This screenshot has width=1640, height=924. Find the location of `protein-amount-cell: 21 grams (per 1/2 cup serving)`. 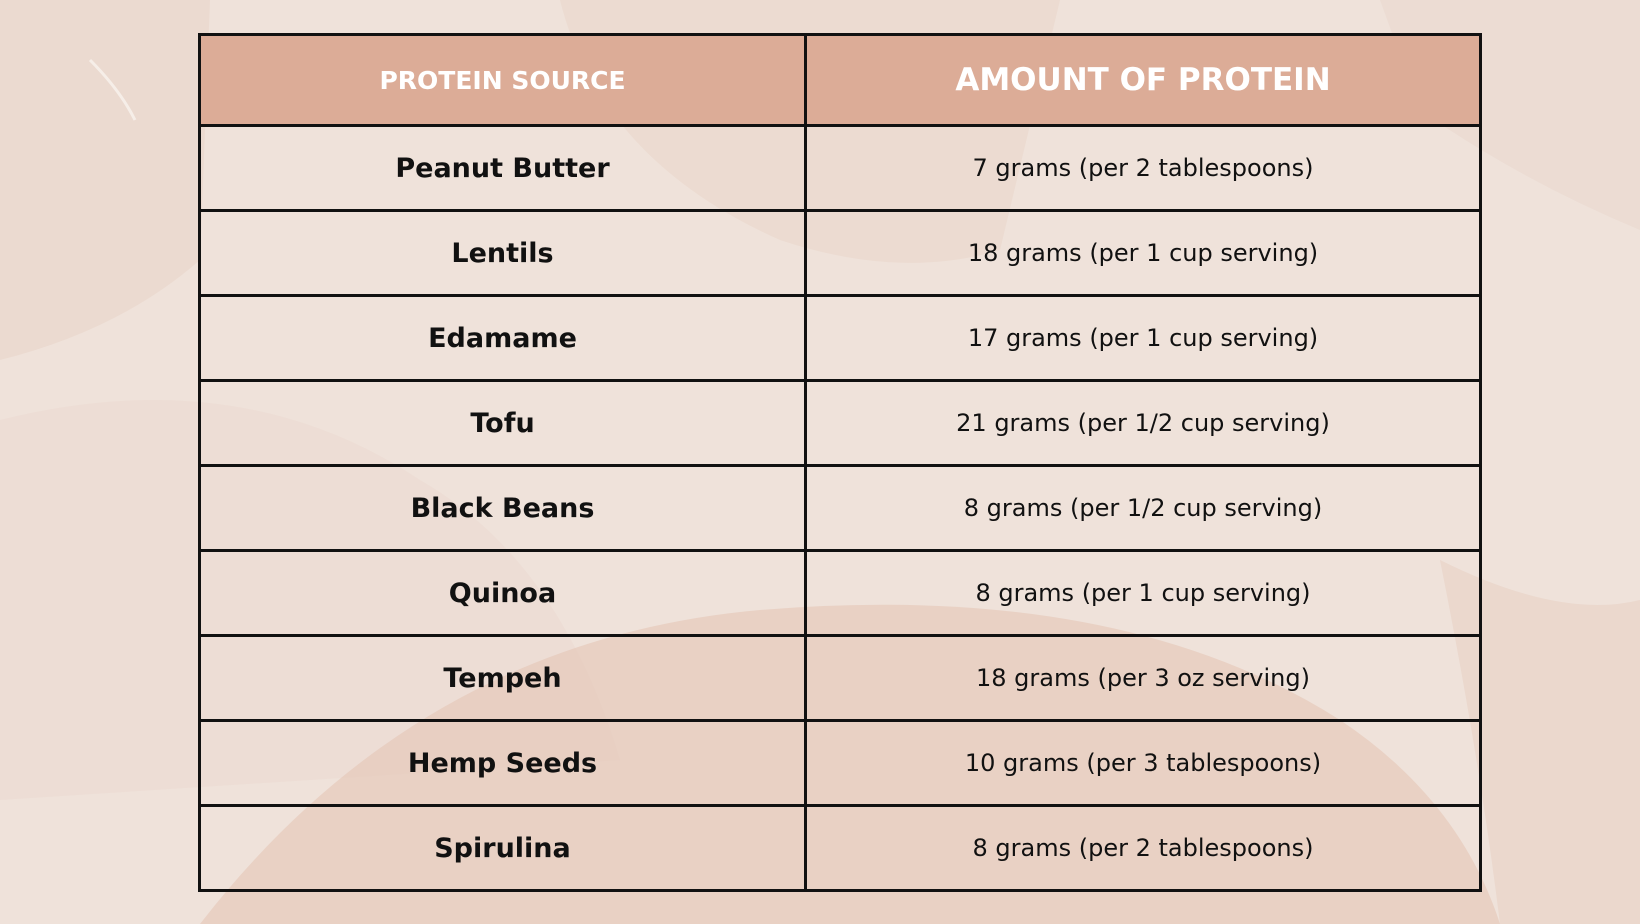

protein-amount-cell: 21 grams (per 1/2 cup serving) is located at coordinates (1143, 423).